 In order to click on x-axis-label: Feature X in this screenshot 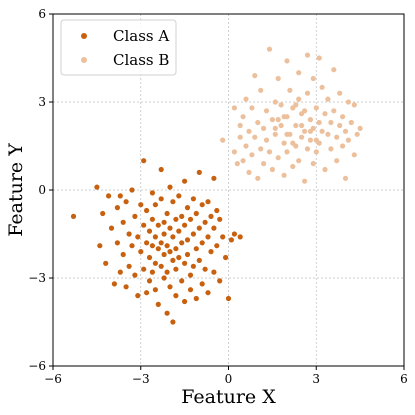, I will do `click(228, 397)`.